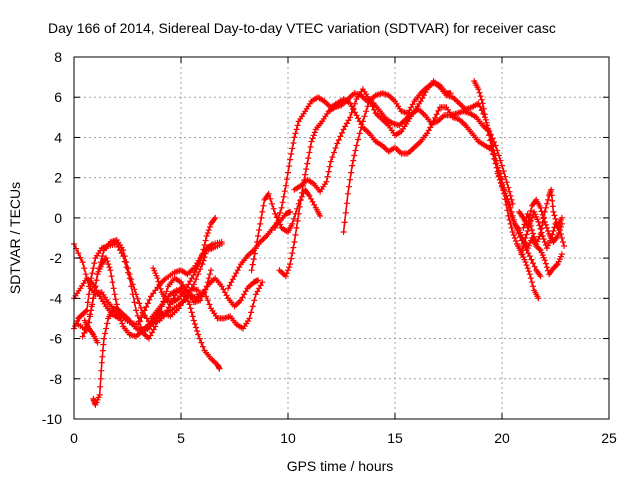 The width and height of the screenshot is (640, 480). Describe the element at coordinates (56, 298) in the screenshot. I see `y-tick-label: -4` at that location.